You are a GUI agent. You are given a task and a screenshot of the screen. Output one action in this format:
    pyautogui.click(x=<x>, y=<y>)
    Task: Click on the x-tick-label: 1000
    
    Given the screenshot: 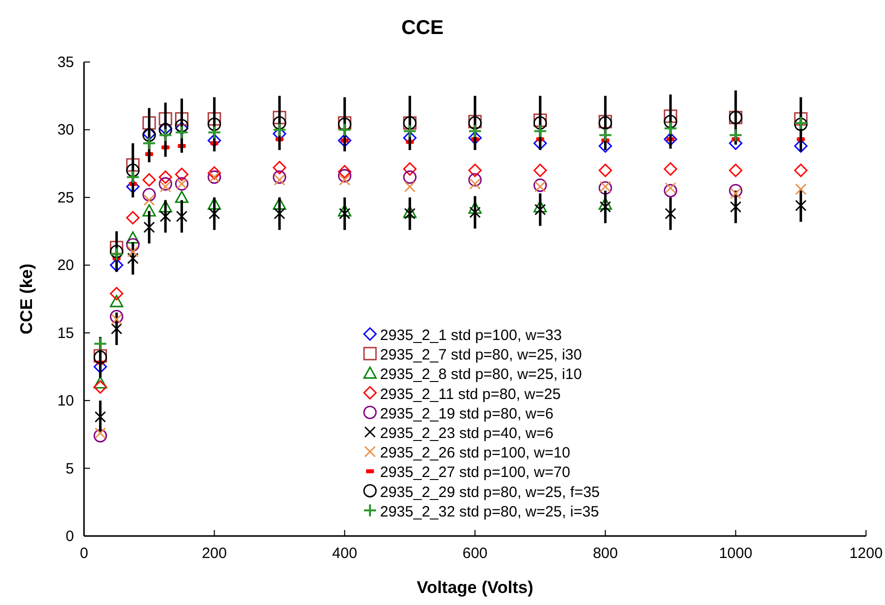 What is the action you would take?
    pyautogui.click(x=735, y=553)
    